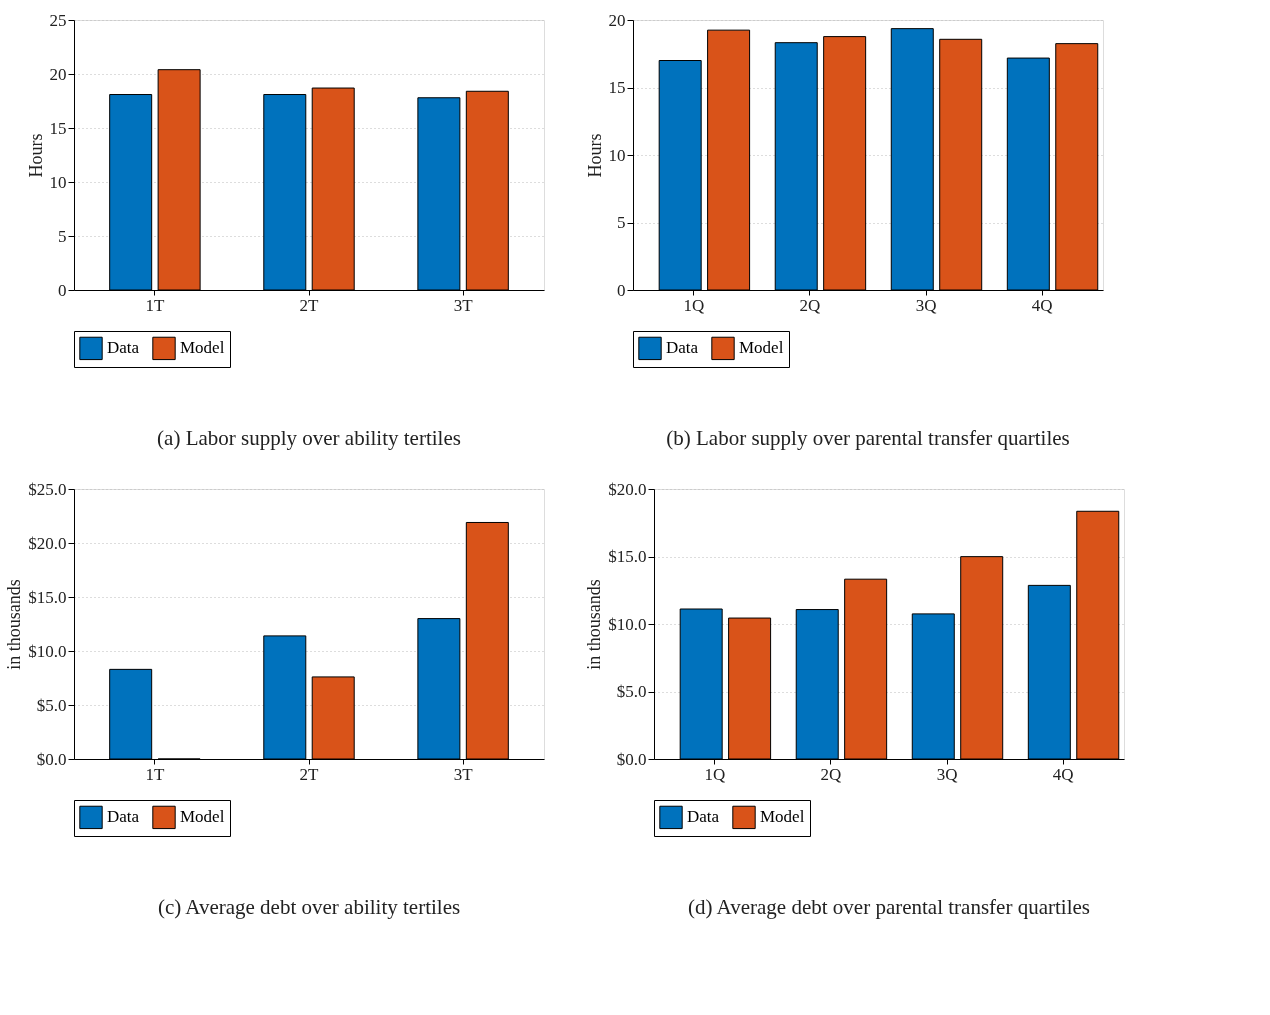 This screenshot has width=1270, height=1015. I want to click on text: (d) Average debt over parental transfer quartiles, so click(889, 906).